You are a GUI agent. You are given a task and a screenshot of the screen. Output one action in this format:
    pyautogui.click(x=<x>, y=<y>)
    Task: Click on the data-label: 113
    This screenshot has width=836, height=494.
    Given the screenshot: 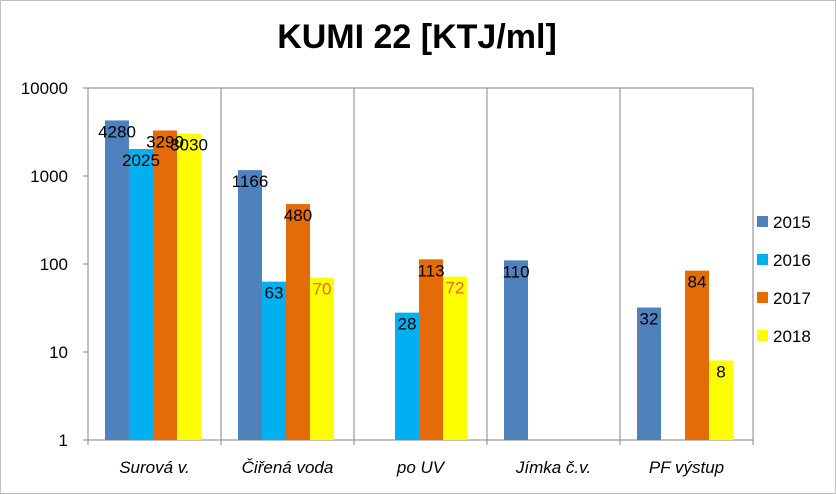 What is the action you would take?
    pyautogui.click(x=430, y=270)
    